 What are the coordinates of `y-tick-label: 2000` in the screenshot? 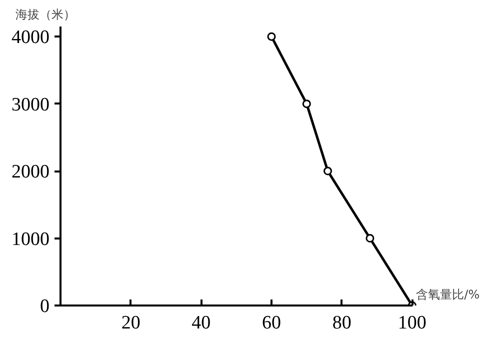 It's located at (31, 172).